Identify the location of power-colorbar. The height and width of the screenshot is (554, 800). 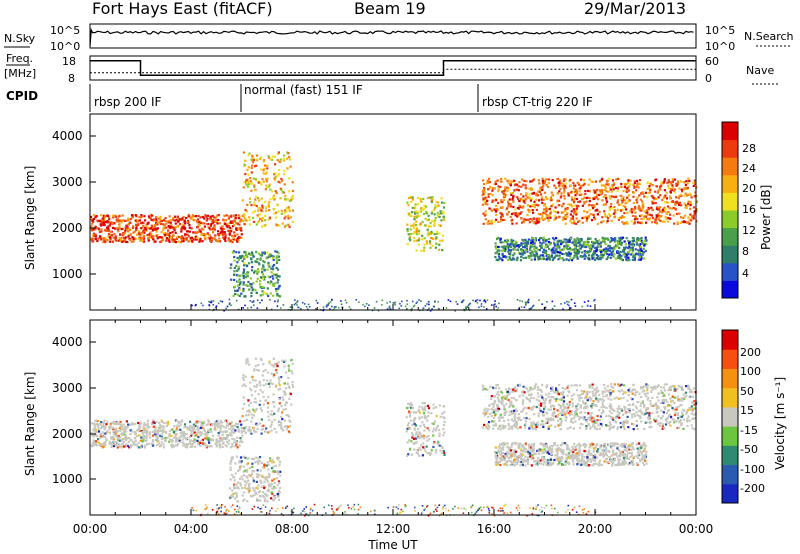
(730, 210).